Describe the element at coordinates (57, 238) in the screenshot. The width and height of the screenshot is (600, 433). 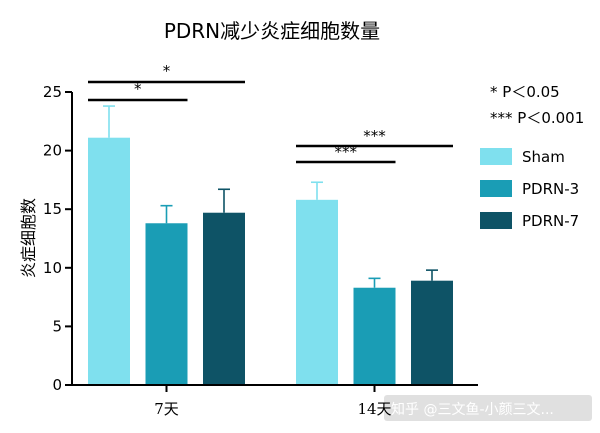
I see `y-axis-ticks: 0 5 10 15 20 25` at that location.